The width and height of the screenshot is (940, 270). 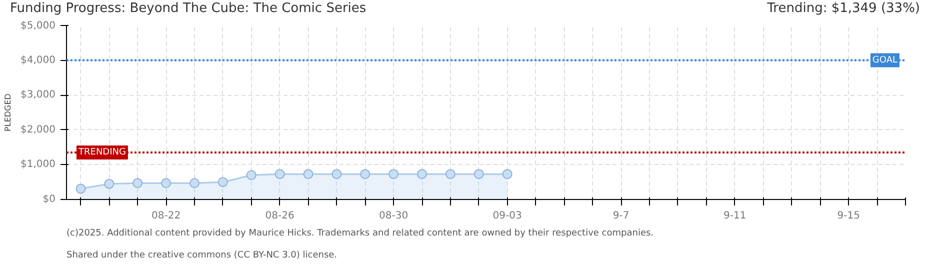 I want to click on text: Shared under the creative commons (CC BY-NC 3.0) license., so click(x=202, y=255).